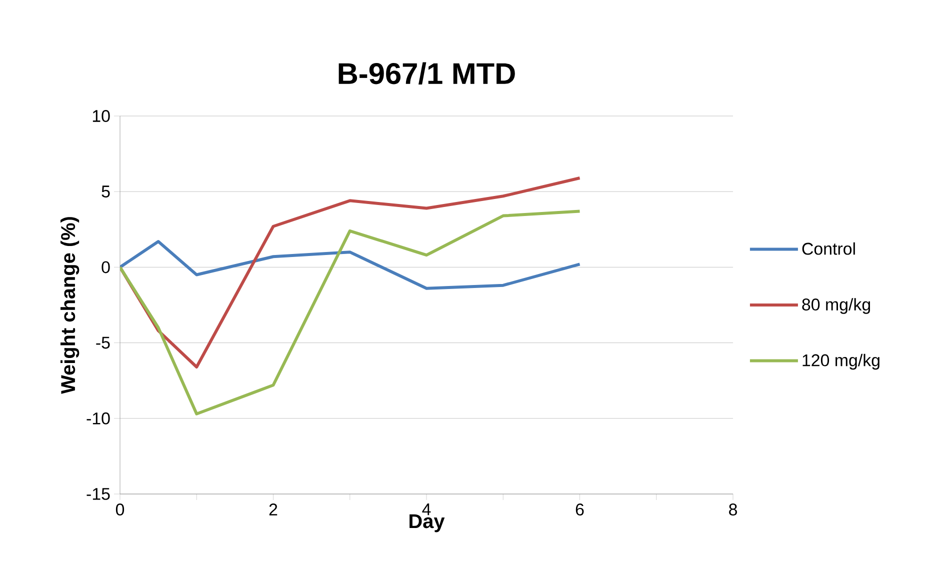 The height and width of the screenshot is (584, 933). I want to click on x-tick-label: 8, so click(733, 510).